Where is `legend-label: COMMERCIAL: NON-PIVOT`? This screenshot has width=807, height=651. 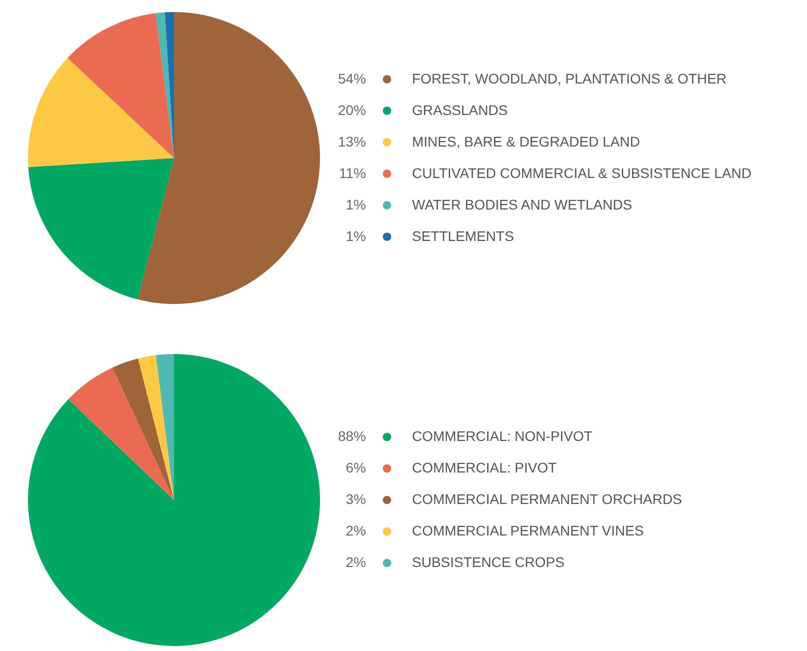 legend-label: COMMERCIAL: NON-PIVOT is located at coordinates (502, 436).